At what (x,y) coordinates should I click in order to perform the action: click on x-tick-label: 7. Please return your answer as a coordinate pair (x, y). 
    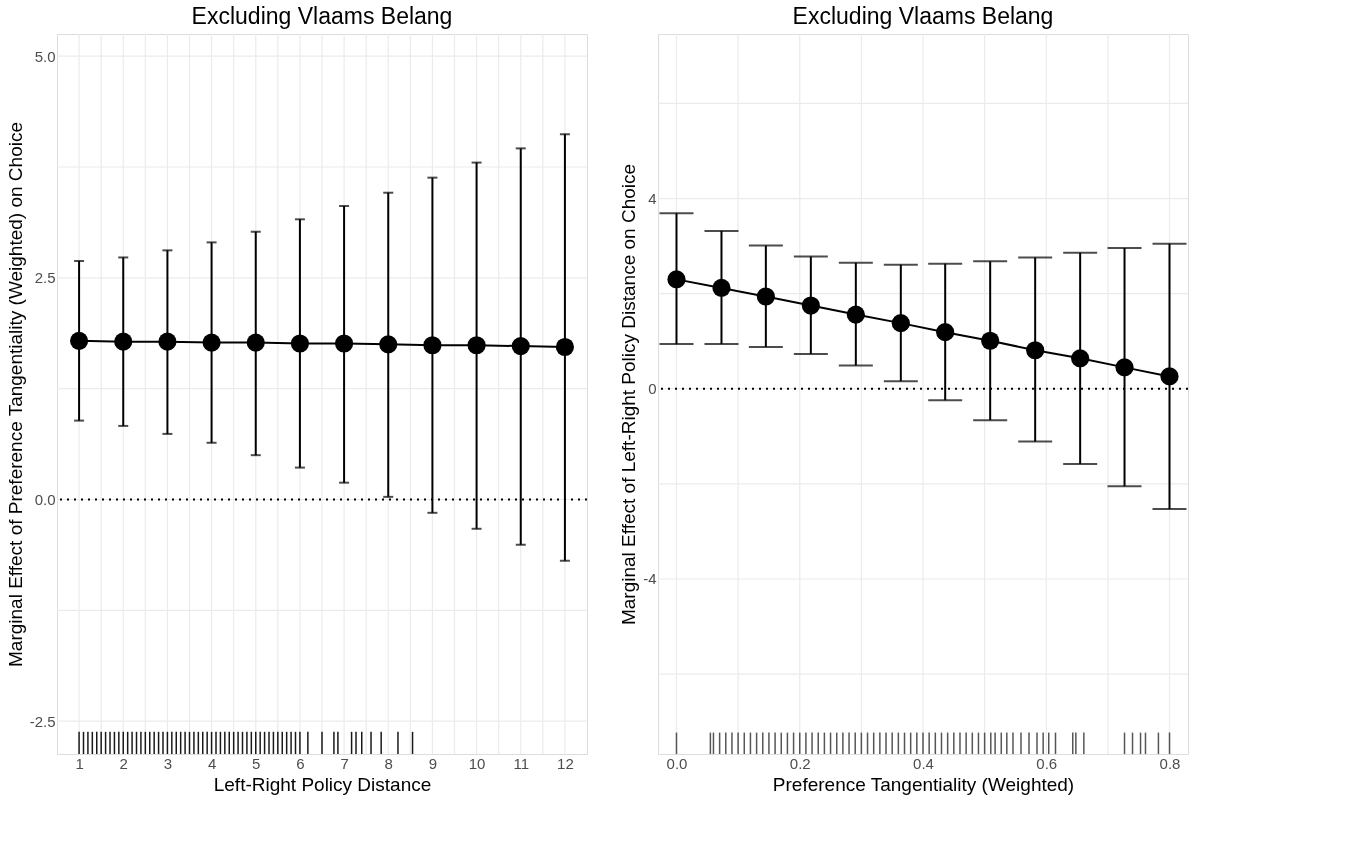
    Looking at the image, I should click on (344, 763).